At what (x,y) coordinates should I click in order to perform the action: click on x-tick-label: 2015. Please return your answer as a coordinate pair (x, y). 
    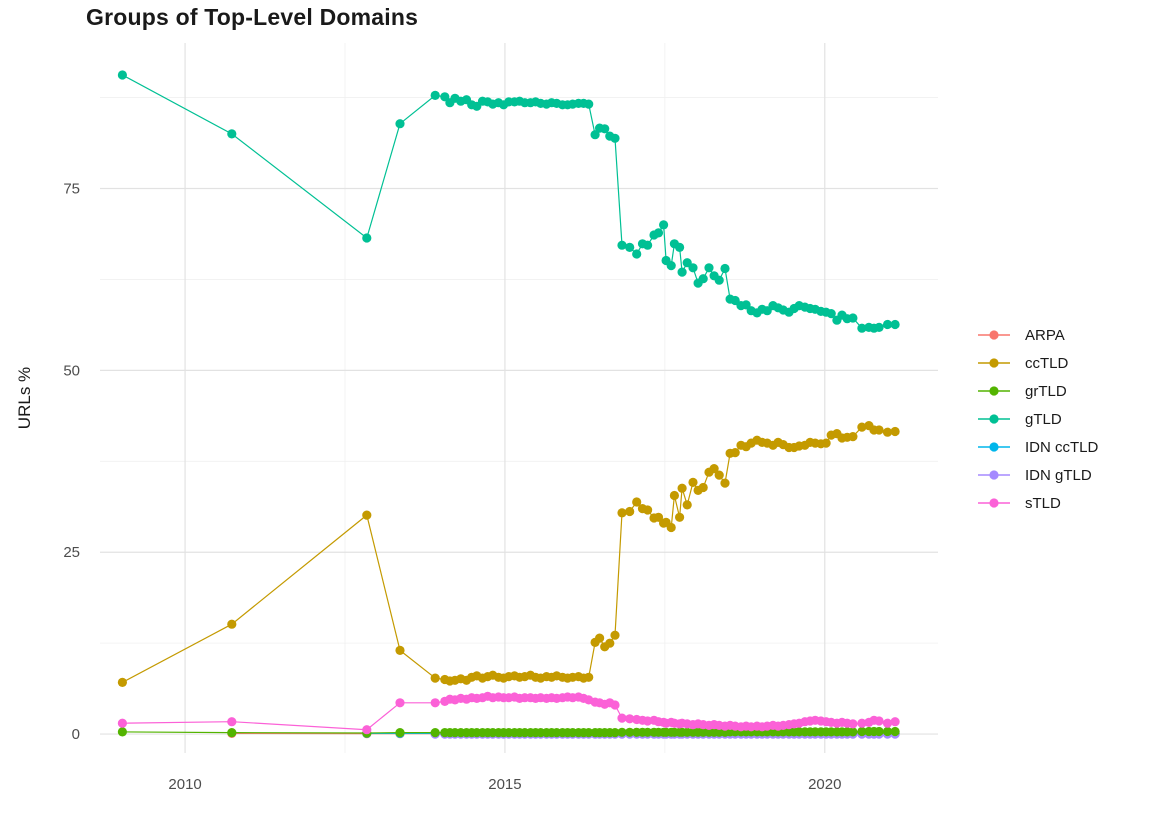
    Looking at the image, I should click on (504, 784).